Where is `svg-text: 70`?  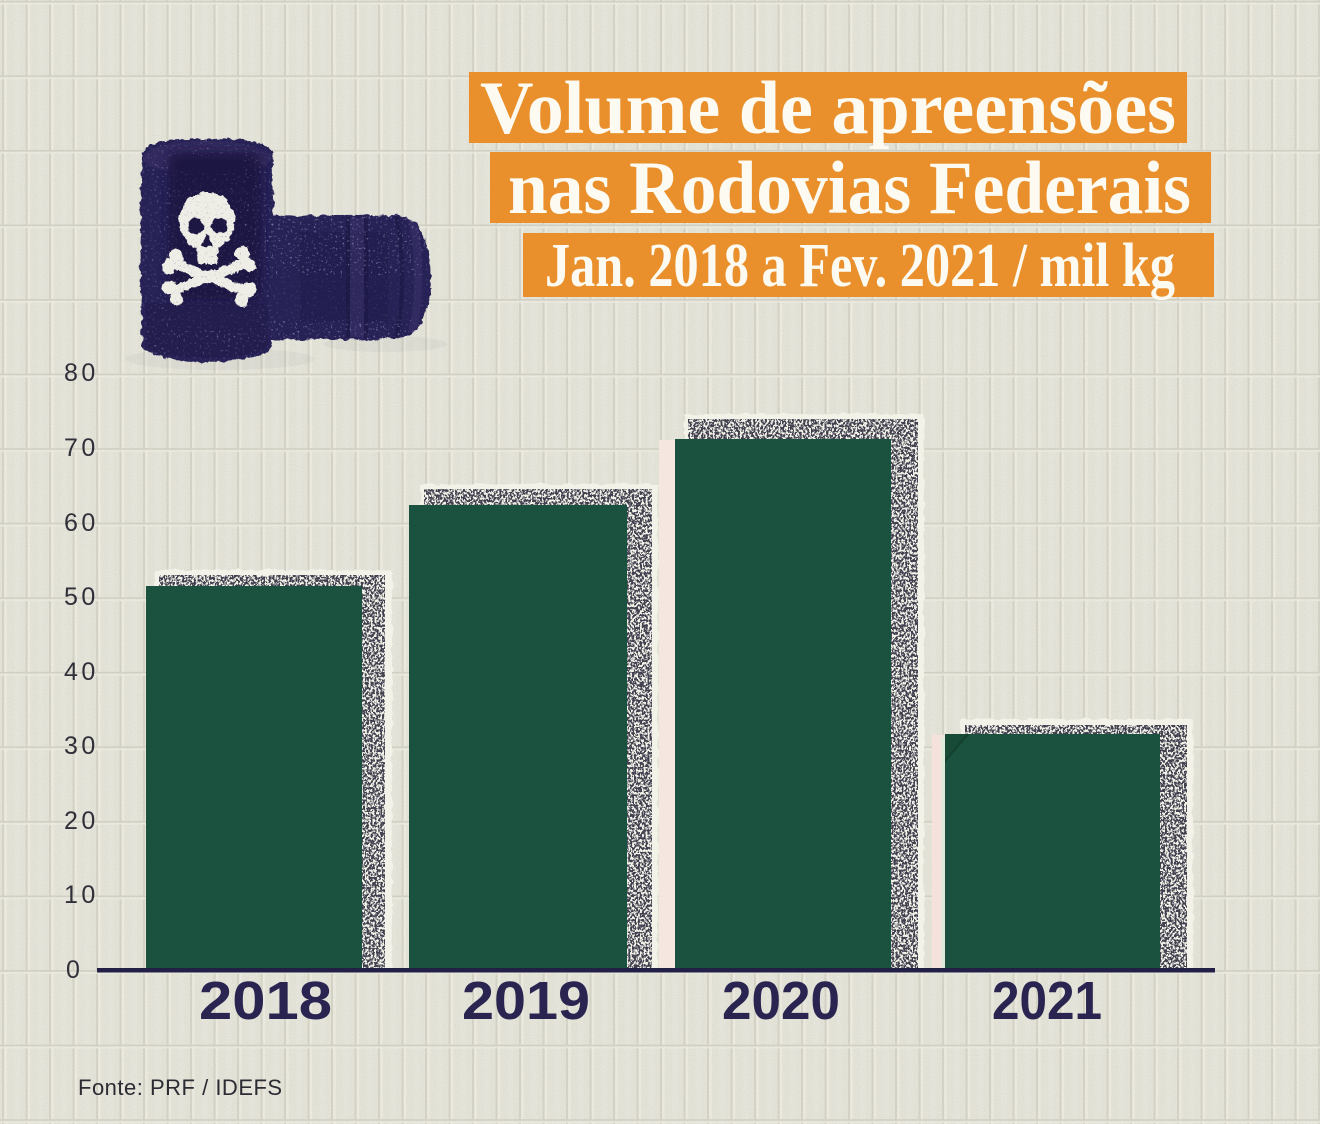 svg-text: 70 is located at coordinates (81, 448).